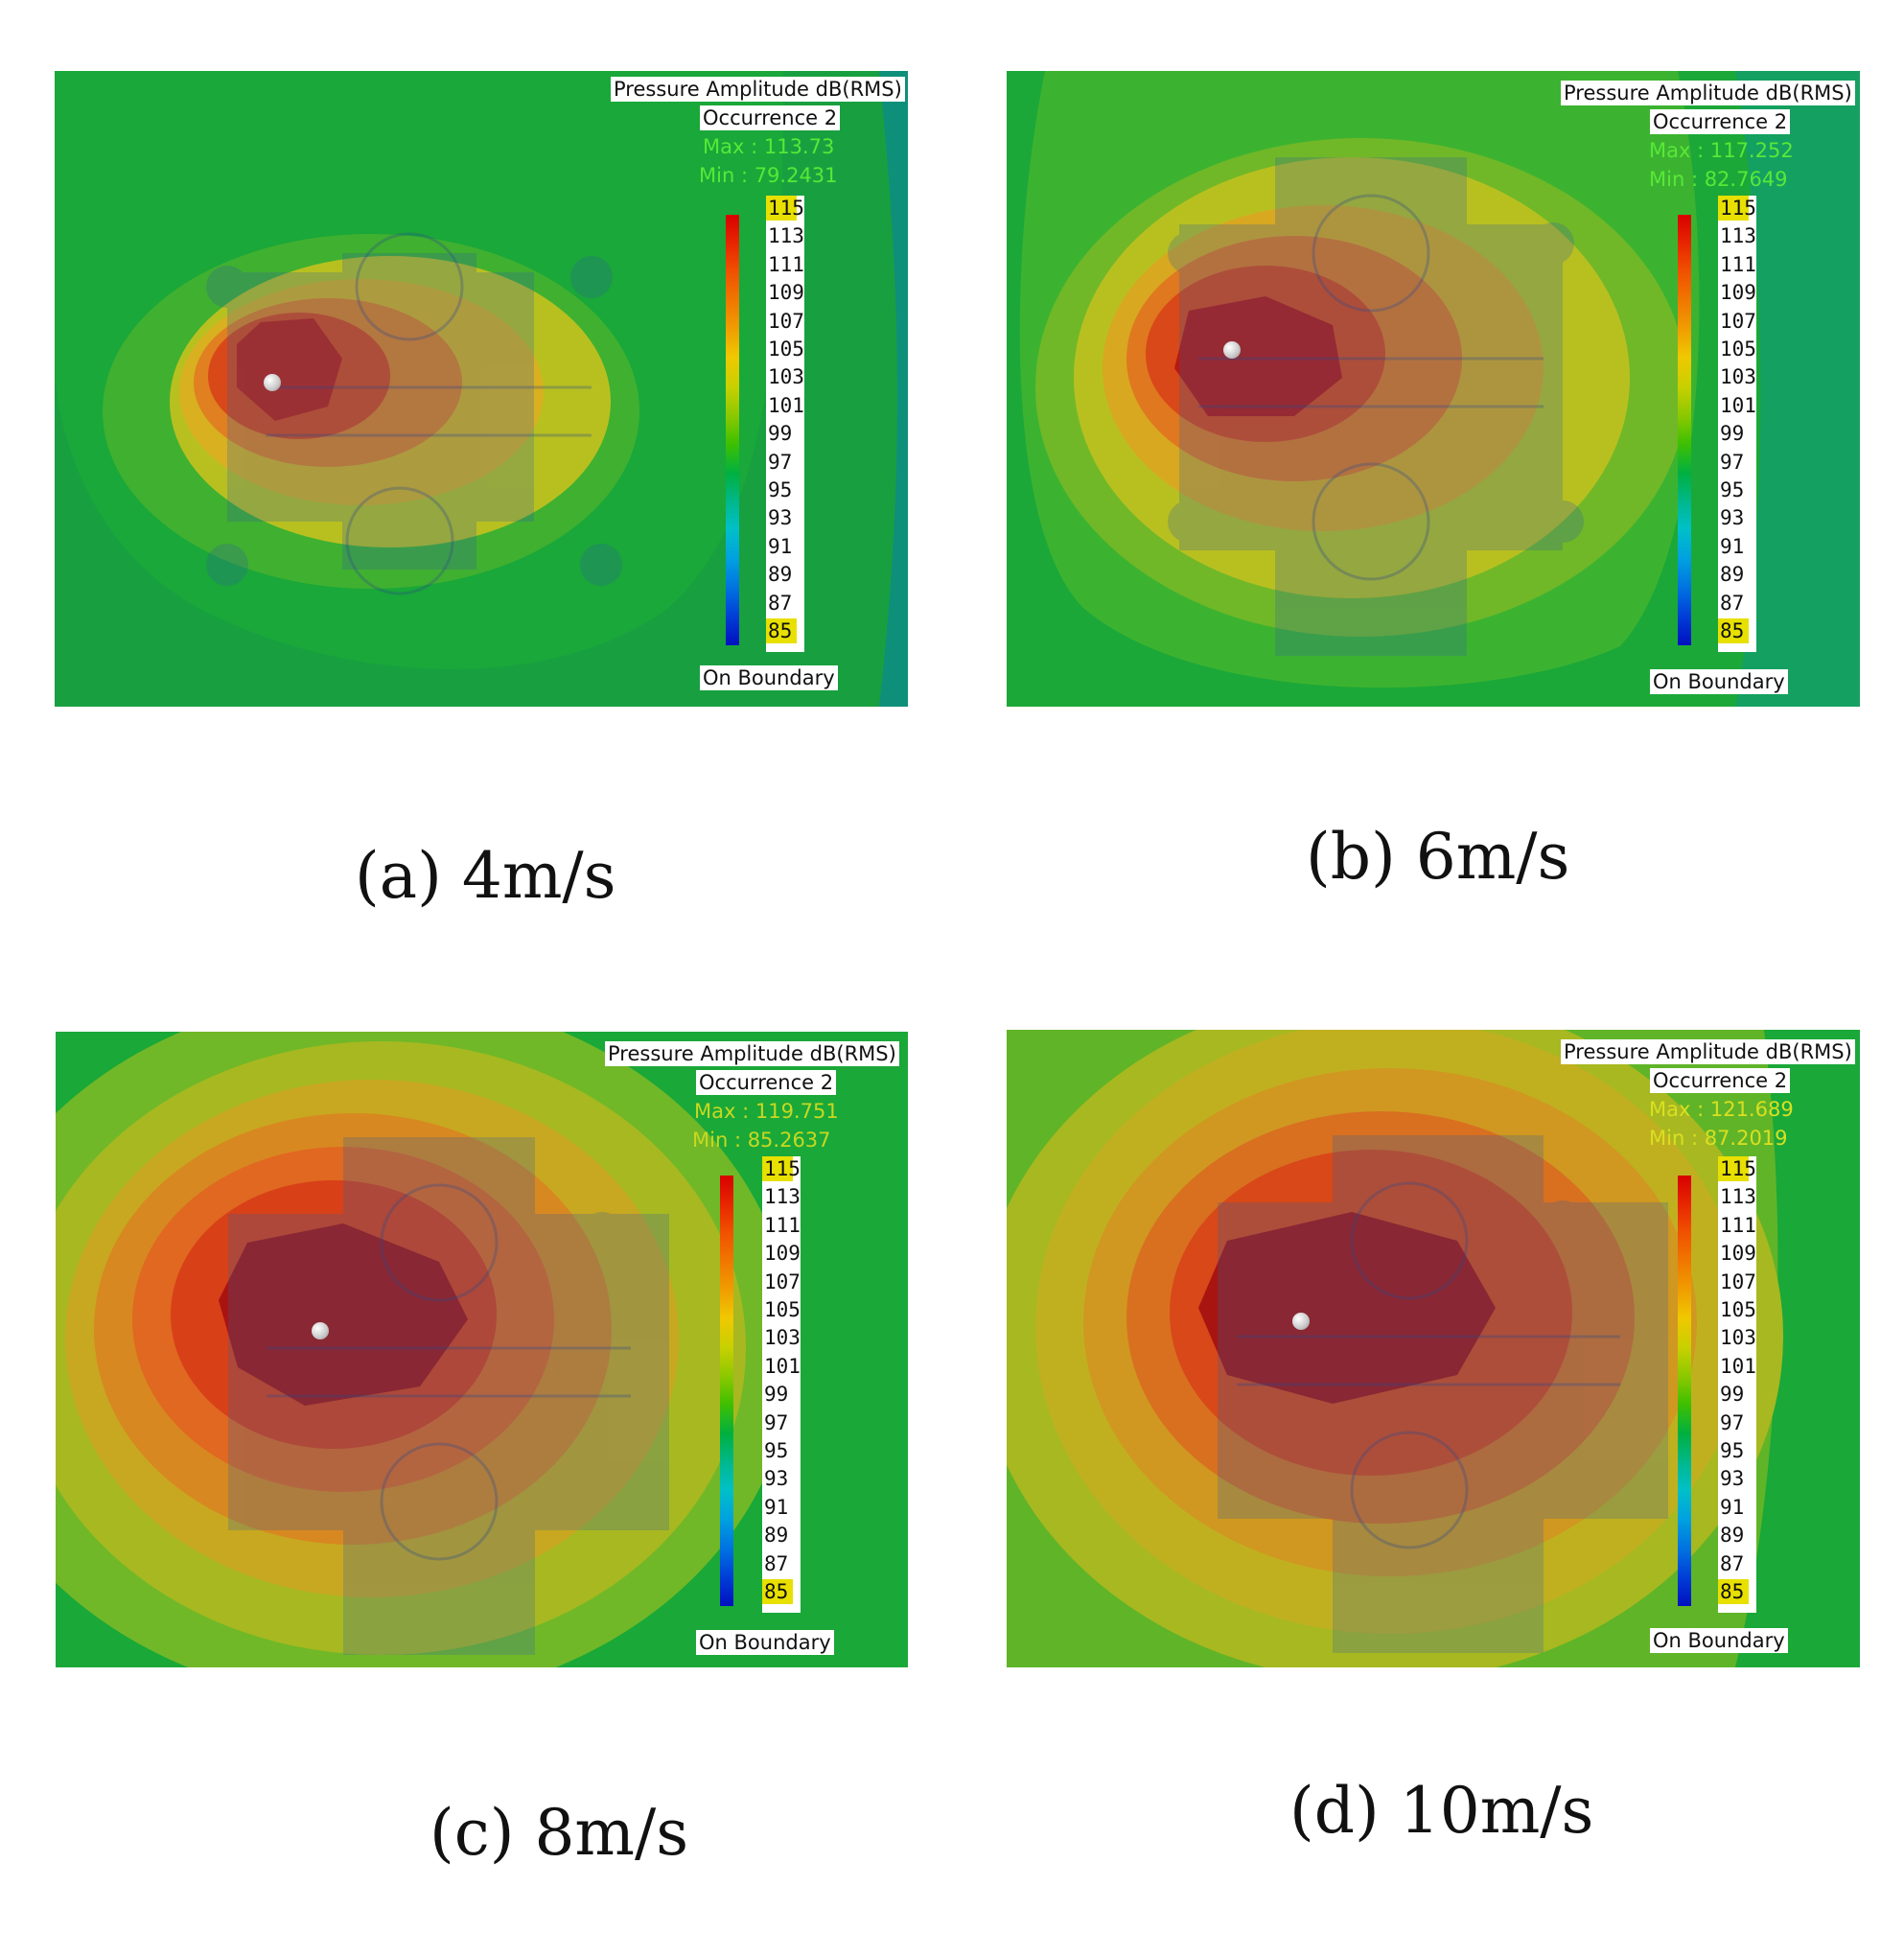 This screenshot has width=1904, height=1933. I want to click on legend-max: Max : 119.751, so click(767, 1111).